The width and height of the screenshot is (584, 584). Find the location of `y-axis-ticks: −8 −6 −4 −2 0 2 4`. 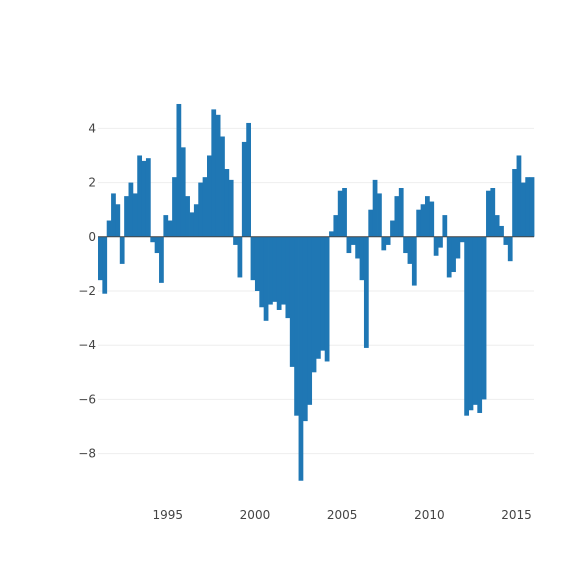

y-axis-ticks: −8 −6 −4 −2 0 2 4 is located at coordinates (87, 290).